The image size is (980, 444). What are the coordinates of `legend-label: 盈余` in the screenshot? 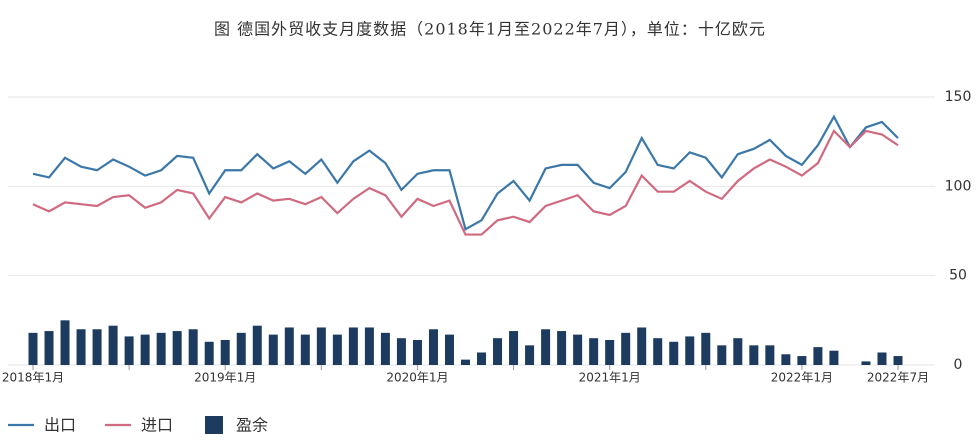 It's located at (252, 425).